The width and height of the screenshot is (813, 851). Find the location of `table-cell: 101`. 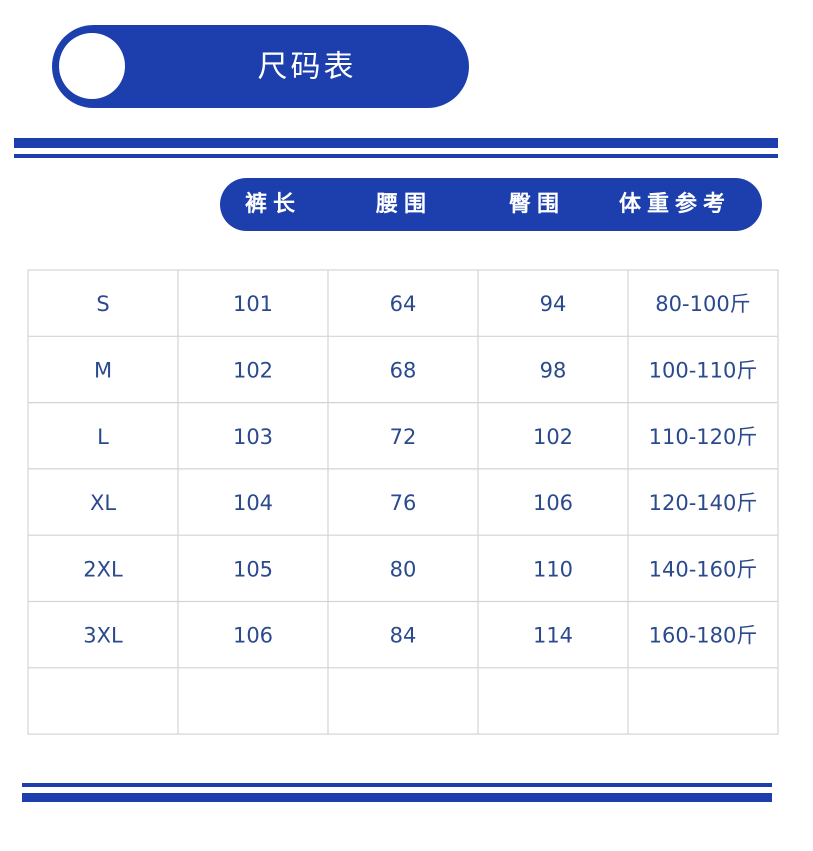

table-cell: 101 is located at coordinates (253, 304).